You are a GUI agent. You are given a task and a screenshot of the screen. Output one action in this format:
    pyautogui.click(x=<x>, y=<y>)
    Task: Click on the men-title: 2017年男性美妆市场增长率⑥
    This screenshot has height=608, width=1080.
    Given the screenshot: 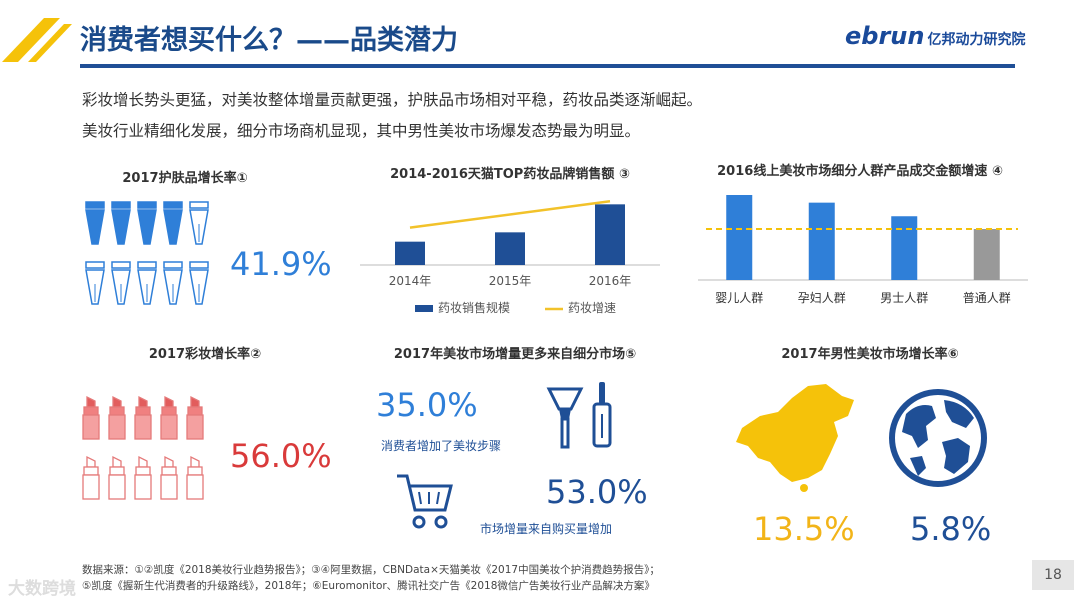 What is the action you would take?
    pyautogui.click(x=870, y=354)
    